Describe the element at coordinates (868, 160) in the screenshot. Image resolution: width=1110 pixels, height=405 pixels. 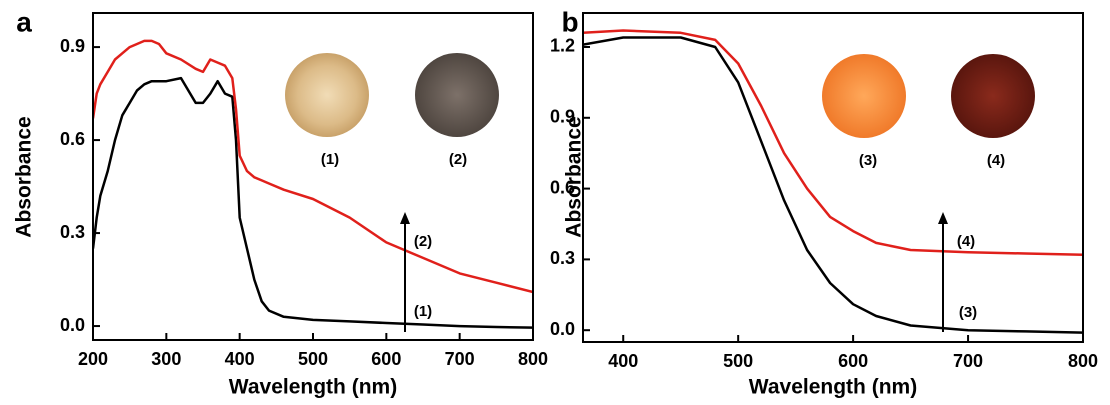
I see `photo-label: (3)` at that location.